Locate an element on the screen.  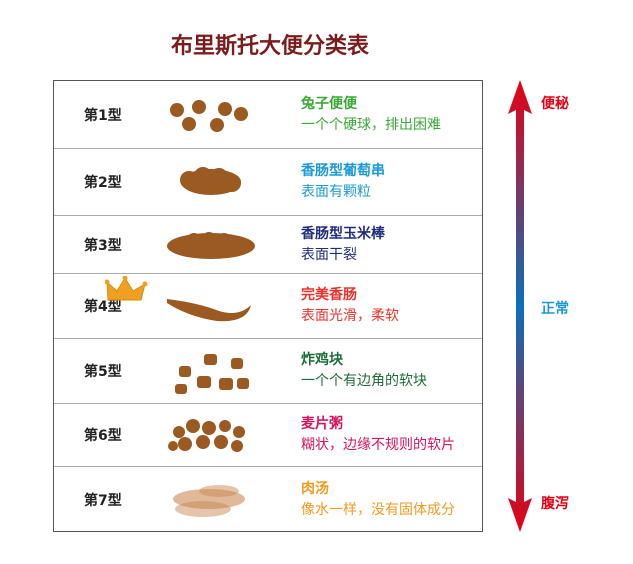
type-name: 肉汤 is located at coordinates (315, 488).